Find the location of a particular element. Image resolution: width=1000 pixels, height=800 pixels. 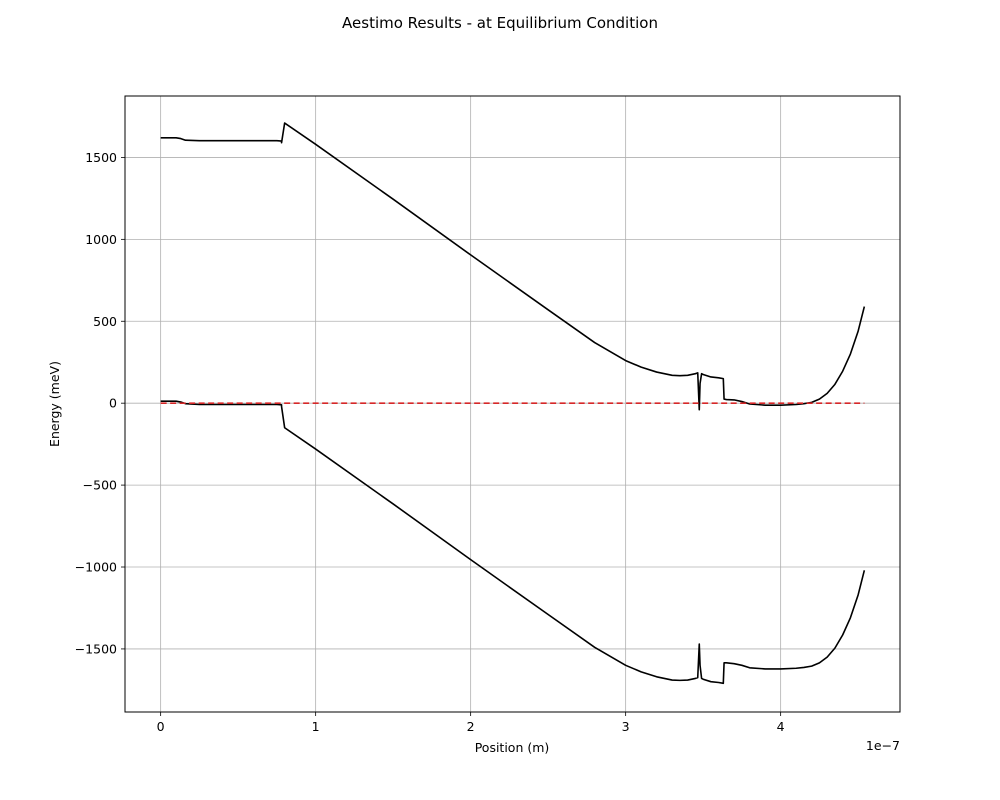

y-tick-label: −1000 is located at coordinates (96, 567).